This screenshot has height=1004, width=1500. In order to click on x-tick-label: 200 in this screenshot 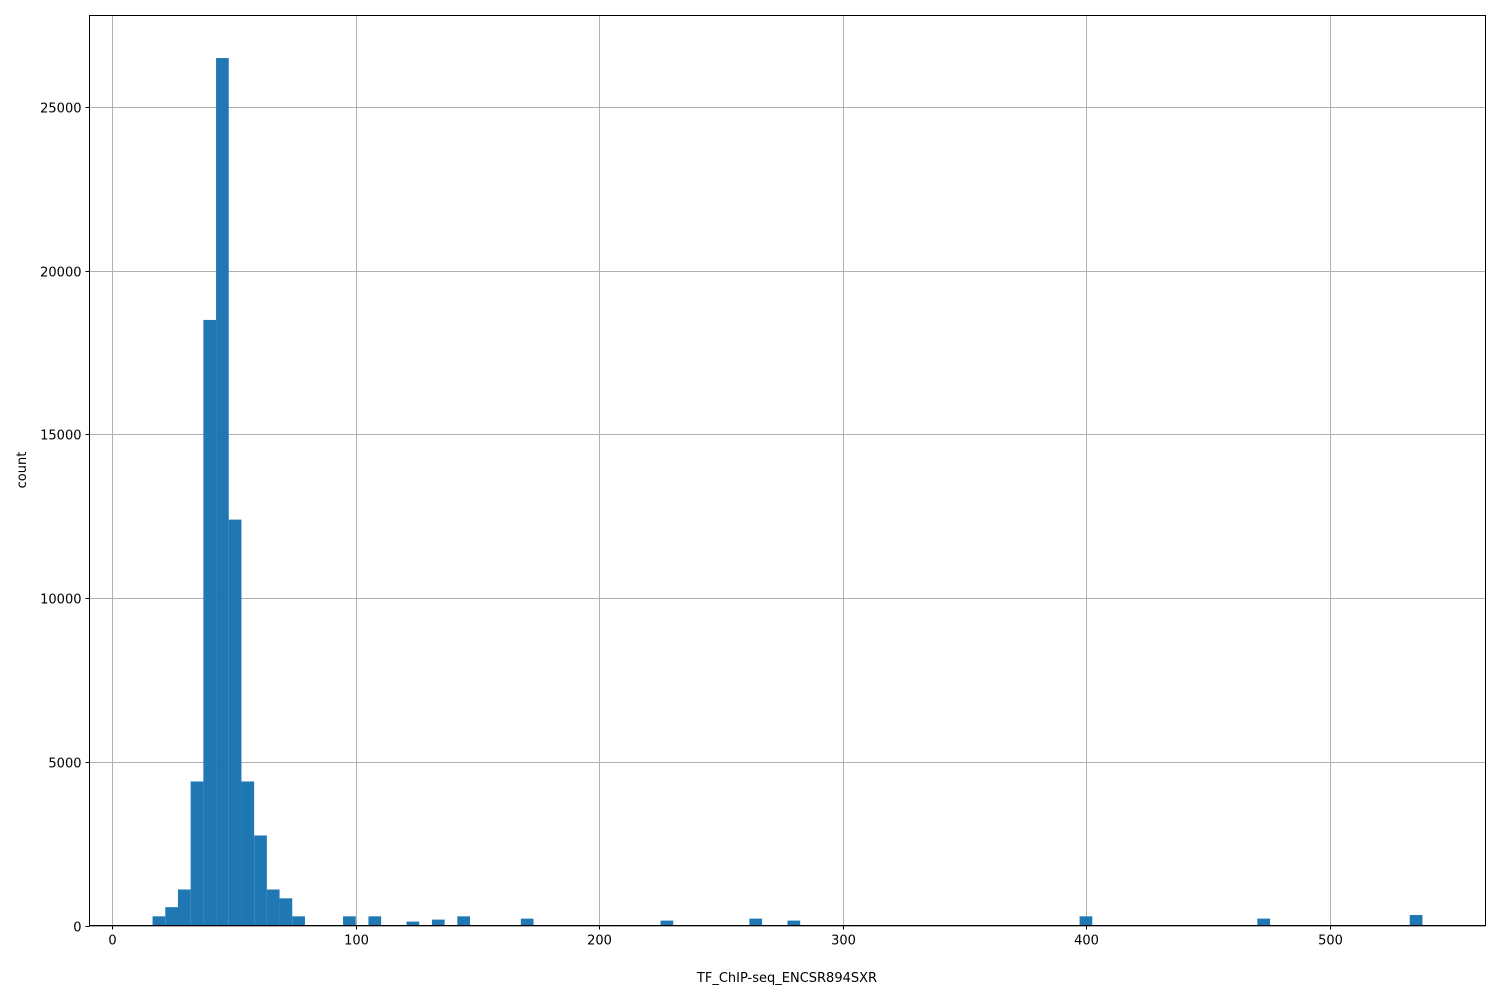, I will do `click(599, 941)`.